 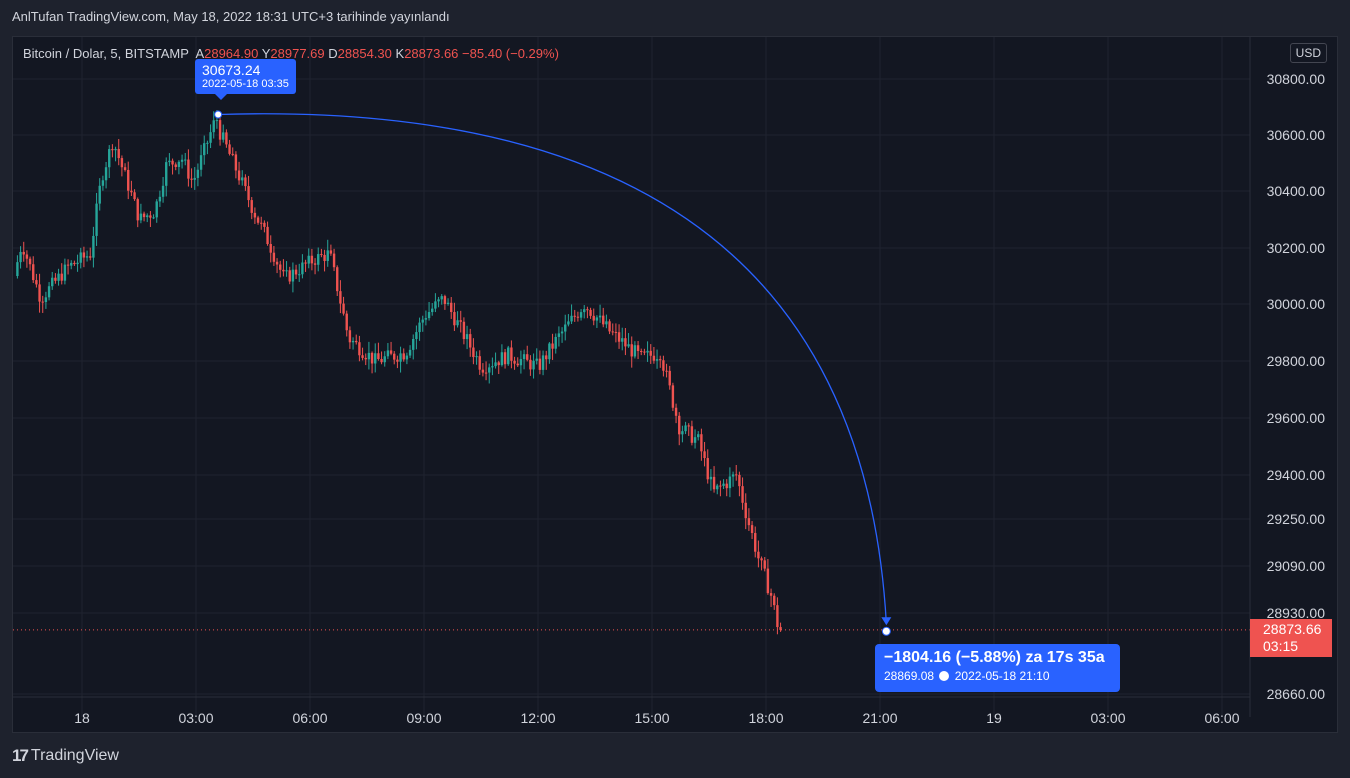 I want to click on change-value: −85.40 (−0.29%), so click(x=510, y=53).